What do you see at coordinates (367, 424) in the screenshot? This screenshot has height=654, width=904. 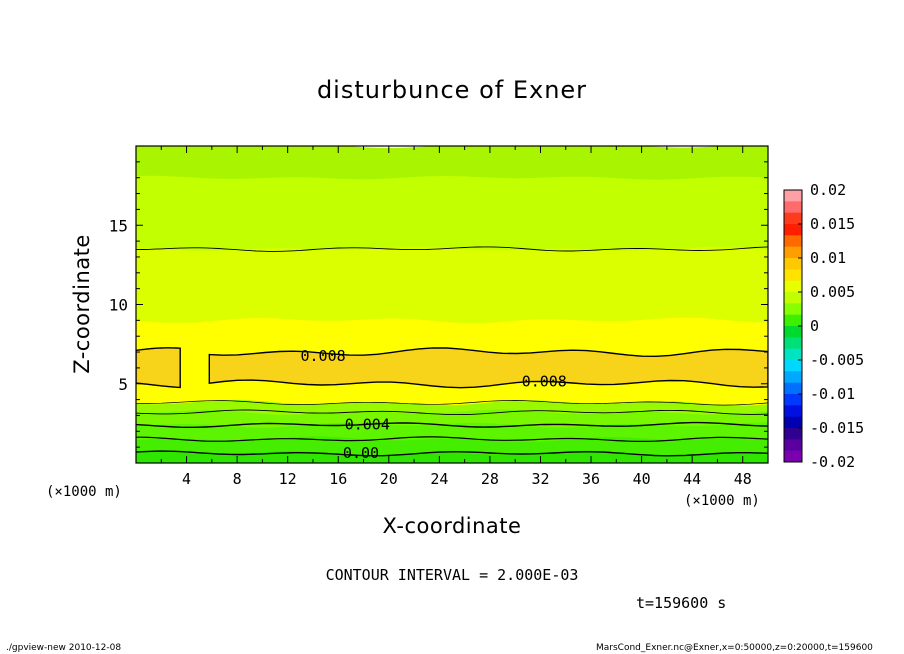 I see `contour-label: 0.004` at bounding box center [367, 424].